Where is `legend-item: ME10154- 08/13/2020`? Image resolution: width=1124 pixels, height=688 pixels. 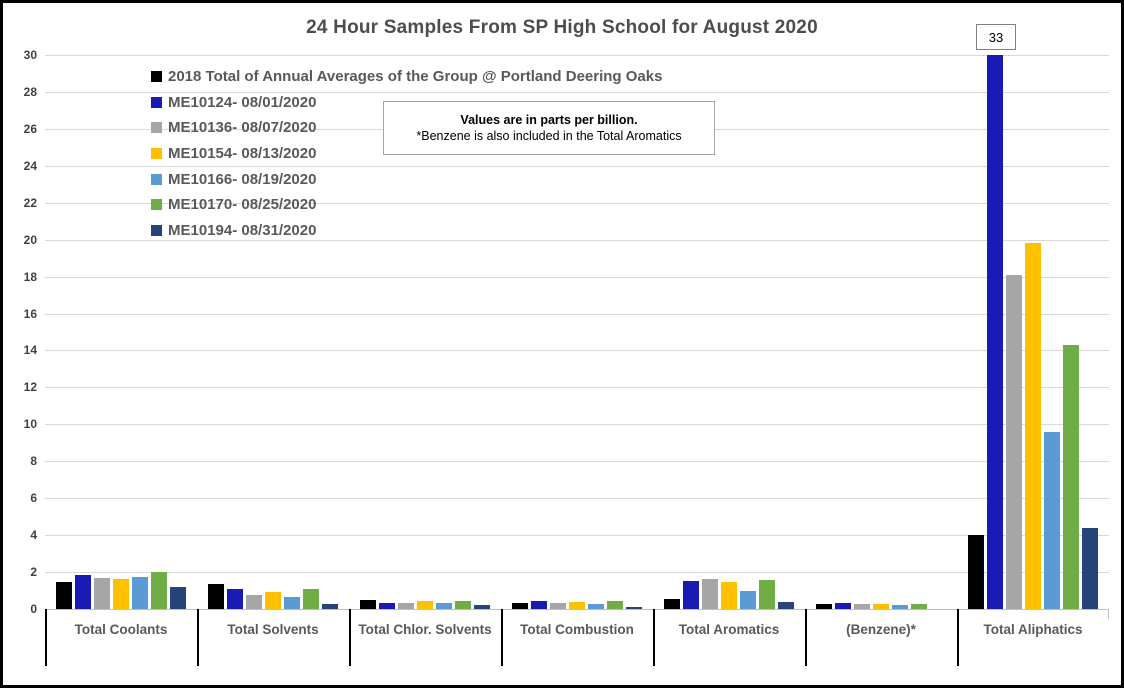 legend-item: ME10154- 08/13/2020 is located at coordinates (406, 154).